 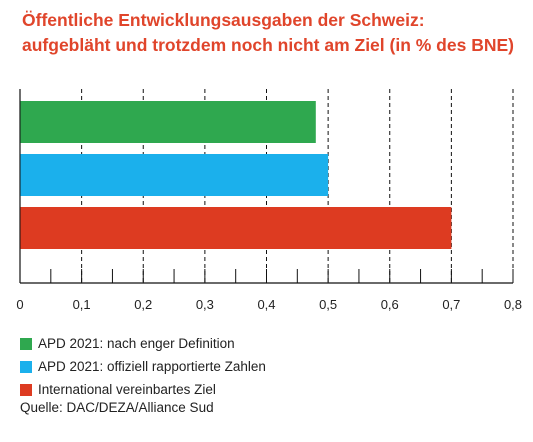 What do you see at coordinates (26, 343) in the screenshot?
I see `legend-swatch-green` at bounding box center [26, 343].